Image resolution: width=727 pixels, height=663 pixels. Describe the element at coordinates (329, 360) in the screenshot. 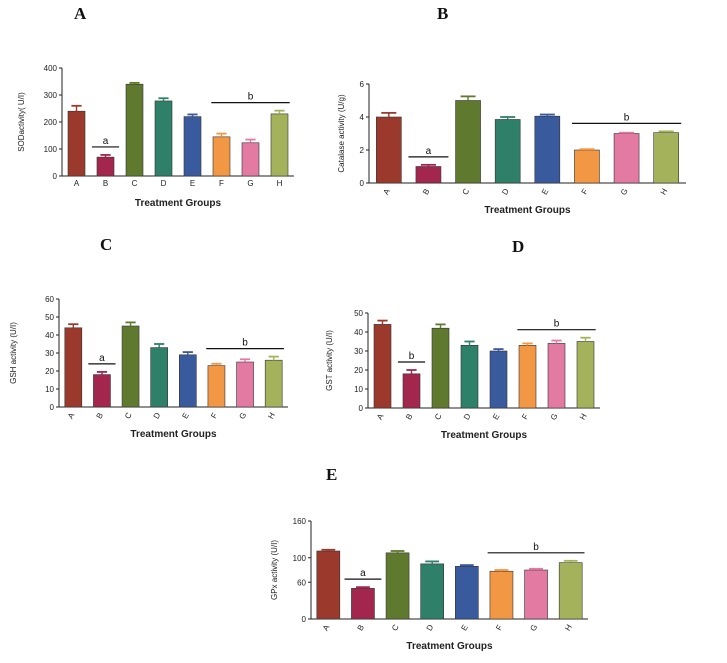

I see `y-axis-label: GST activity (U/I)` at that location.